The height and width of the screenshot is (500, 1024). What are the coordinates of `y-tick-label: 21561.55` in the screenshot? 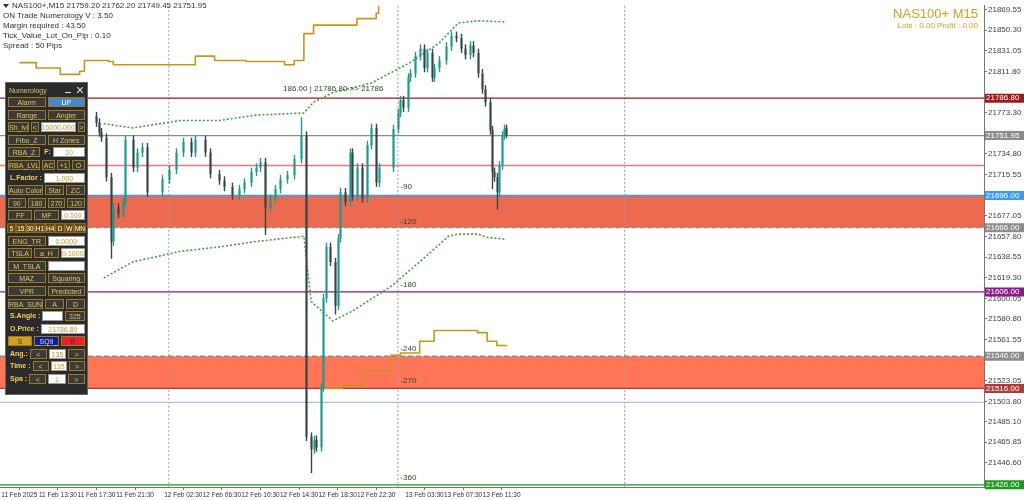 It's located at (1005, 339).